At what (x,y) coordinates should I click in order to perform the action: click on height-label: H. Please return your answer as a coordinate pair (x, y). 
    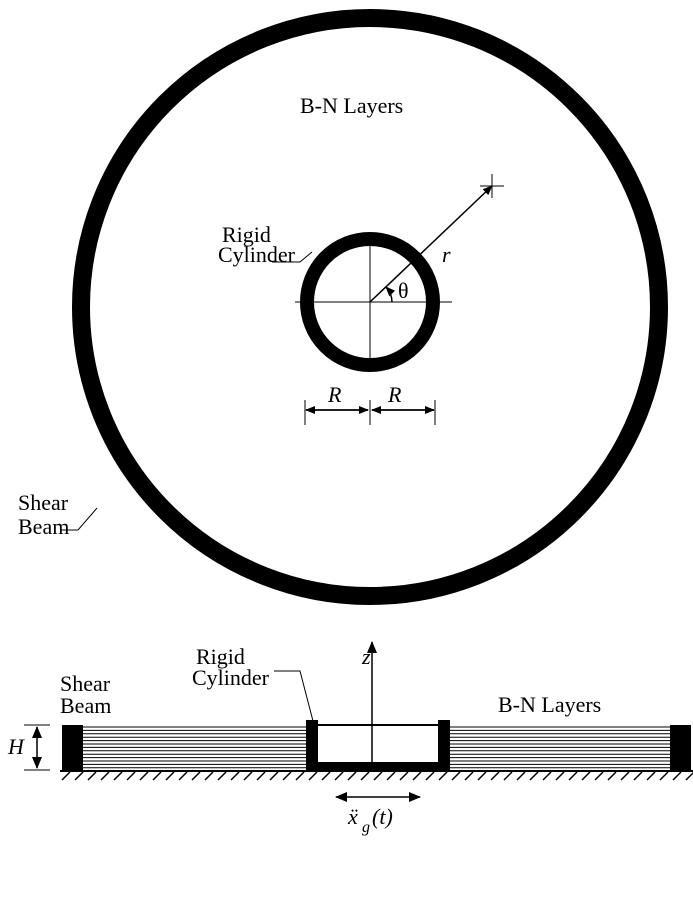
    Looking at the image, I should click on (16, 746).